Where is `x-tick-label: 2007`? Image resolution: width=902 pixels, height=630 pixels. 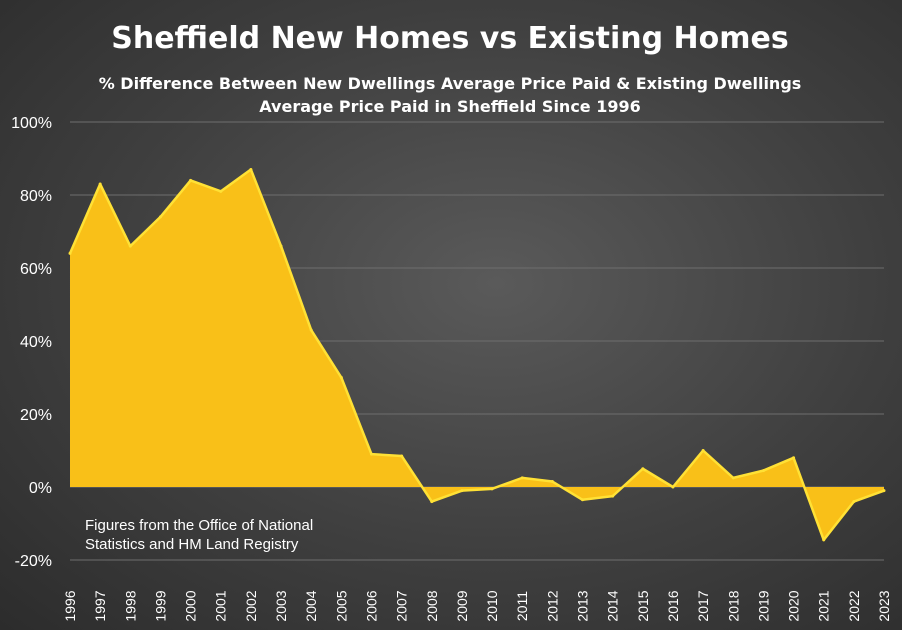
x-tick-label: 2007 is located at coordinates (402, 605).